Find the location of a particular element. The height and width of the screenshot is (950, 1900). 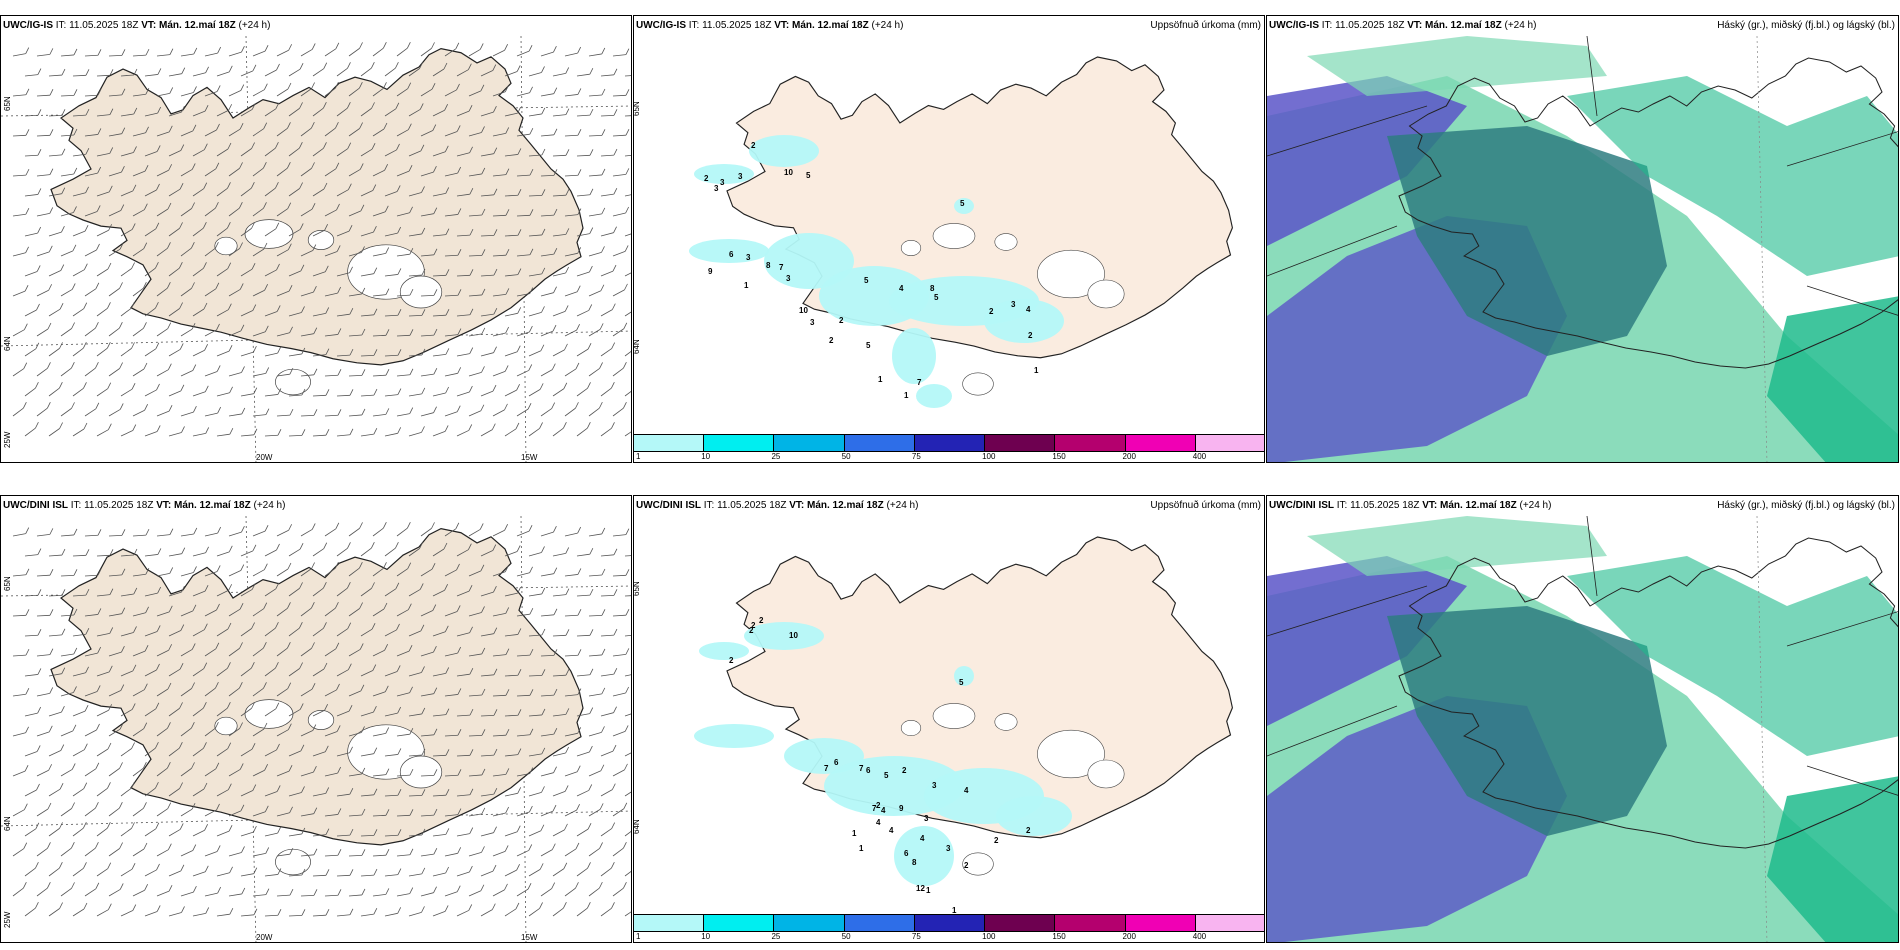

wind-barbs is located at coordinates (321, 239).